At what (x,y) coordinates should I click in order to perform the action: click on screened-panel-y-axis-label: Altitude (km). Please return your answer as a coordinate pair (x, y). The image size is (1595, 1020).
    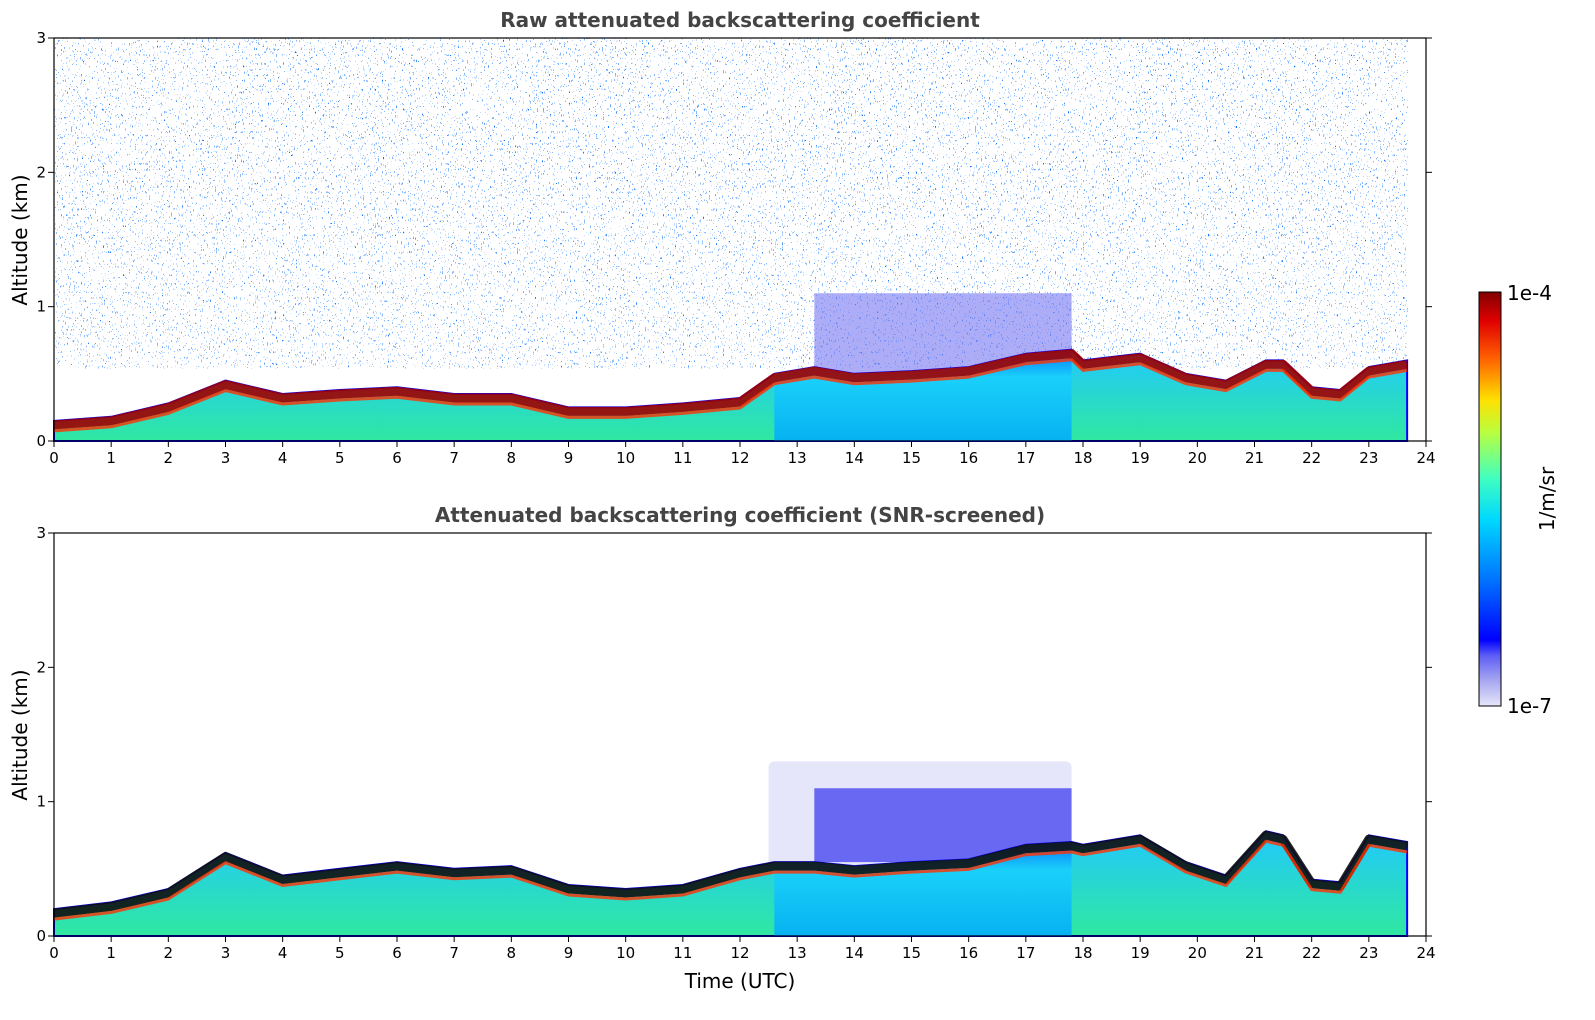
    Looking at the image, I should click on (20, 734).